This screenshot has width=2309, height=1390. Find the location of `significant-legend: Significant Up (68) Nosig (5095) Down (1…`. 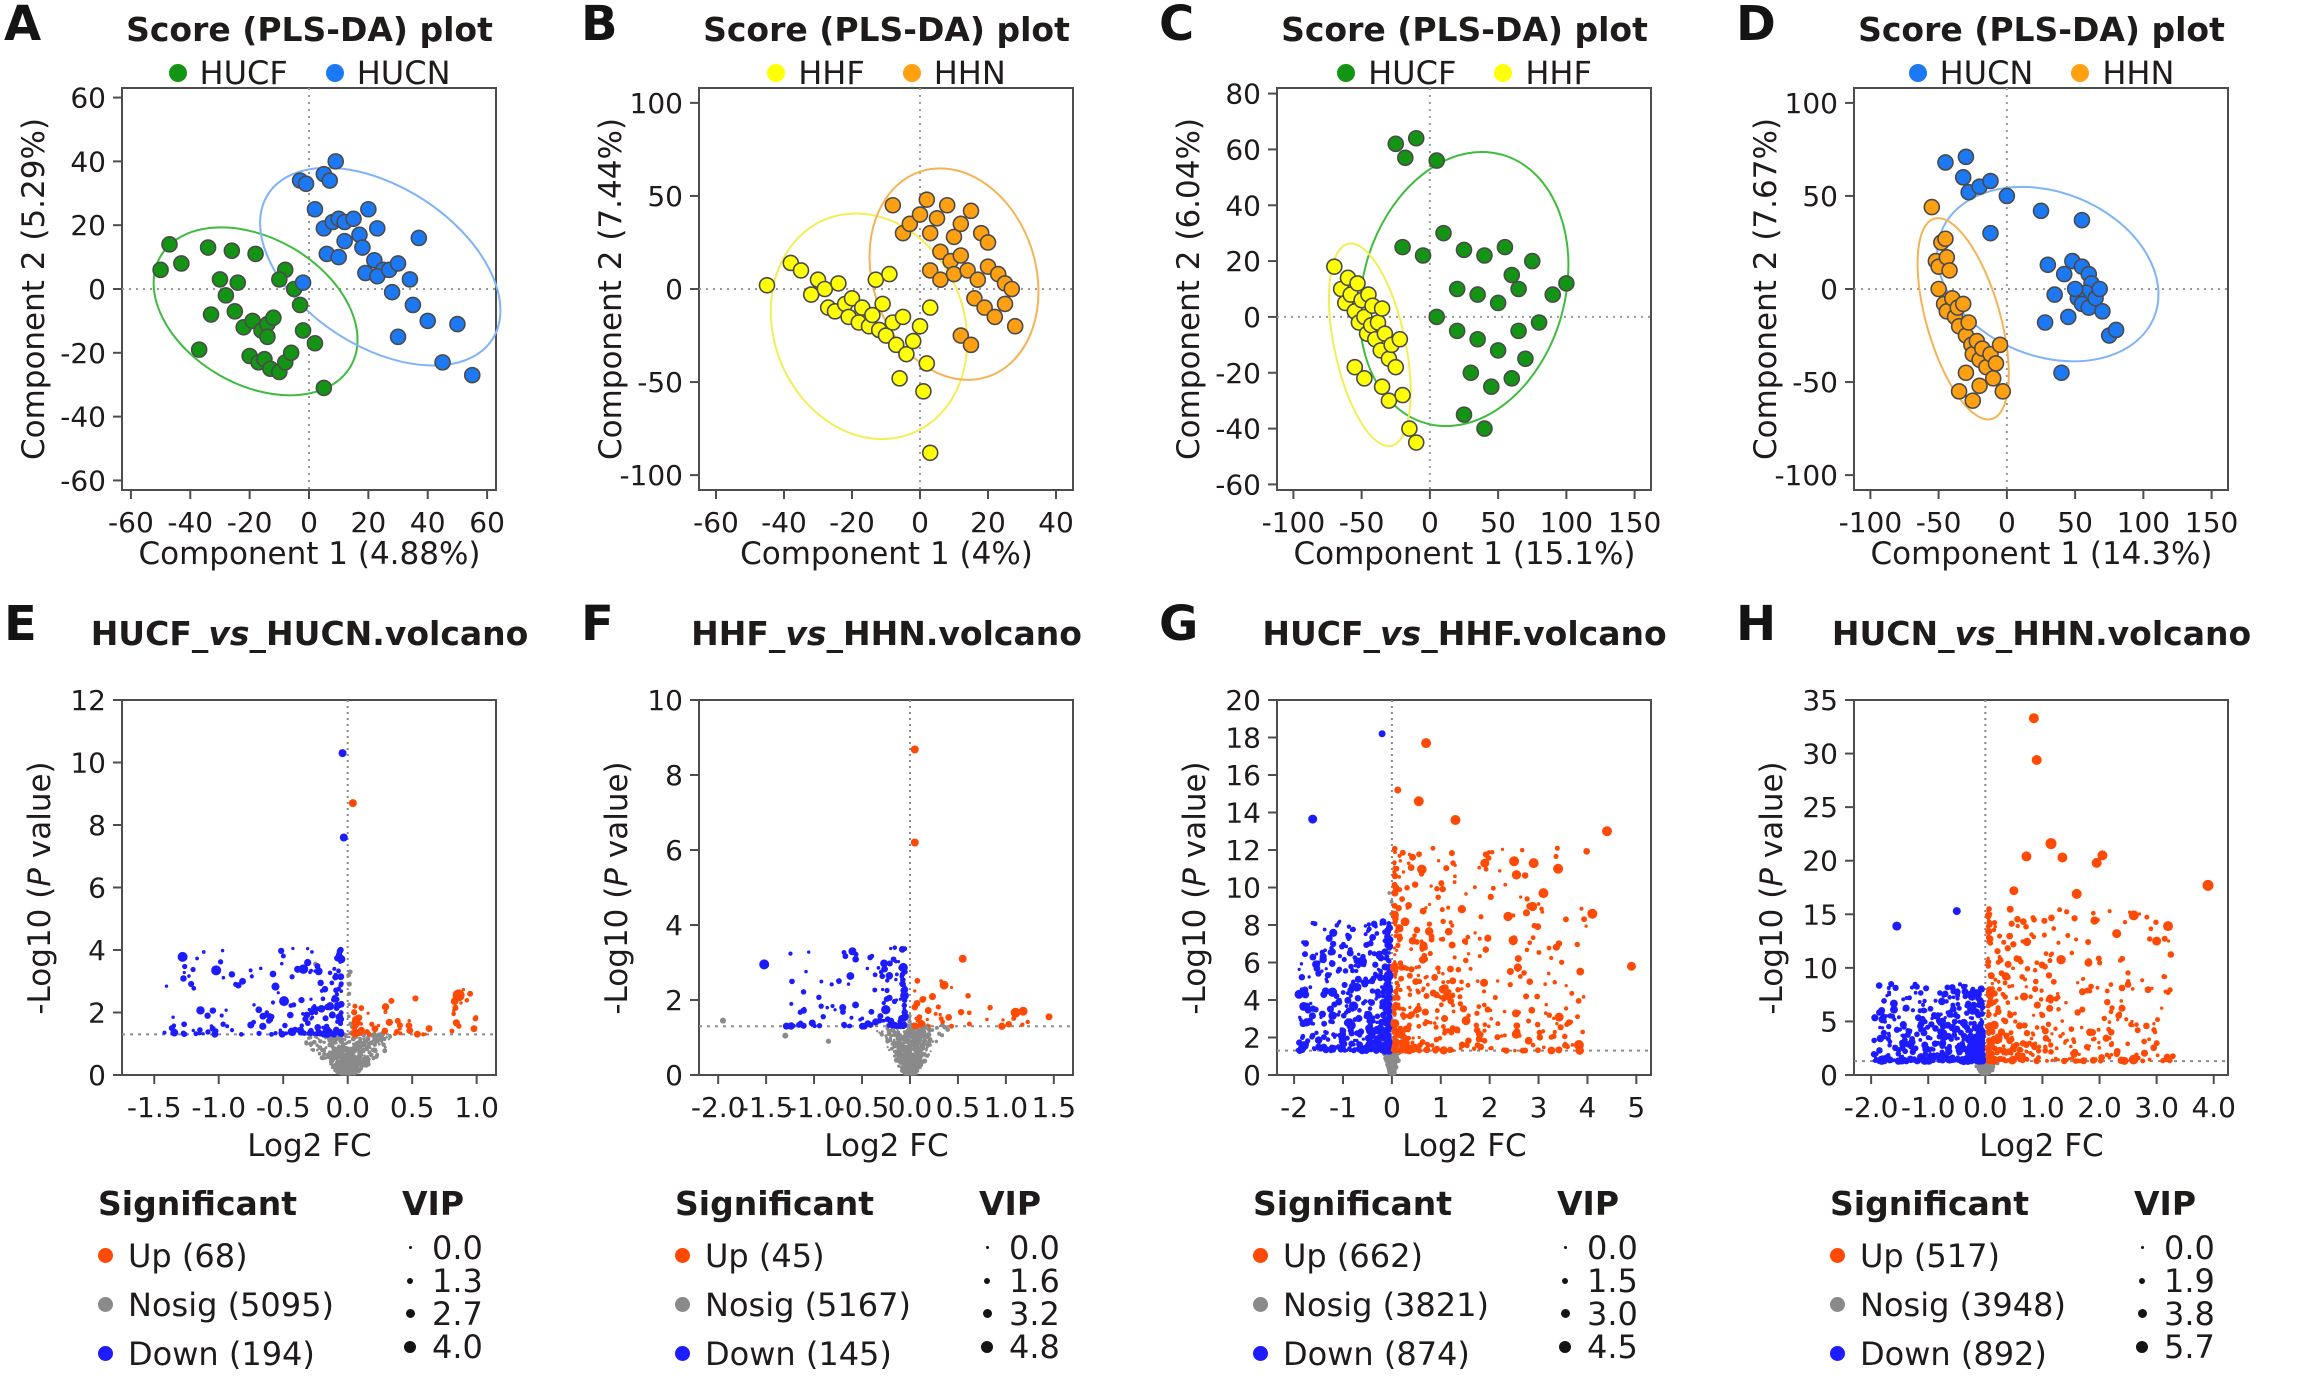

significant-legend: Significant Up (68) Nosig (5095) Down (1… is located at coordinates (216, 1281).